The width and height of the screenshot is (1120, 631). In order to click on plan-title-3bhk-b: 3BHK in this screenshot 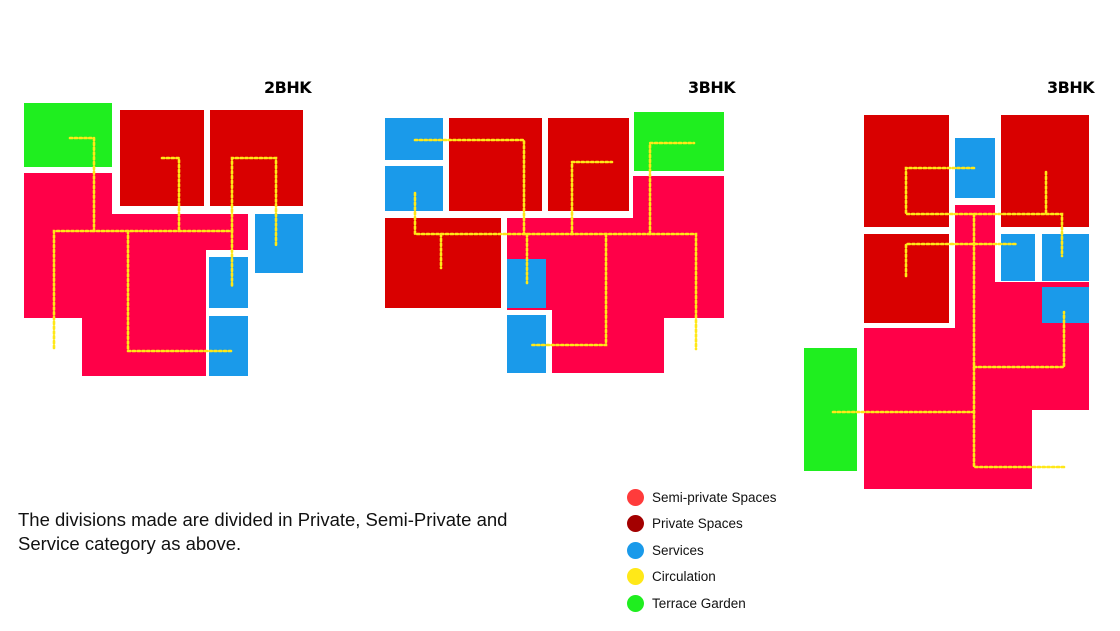, I will do `click(1071, 87)`.